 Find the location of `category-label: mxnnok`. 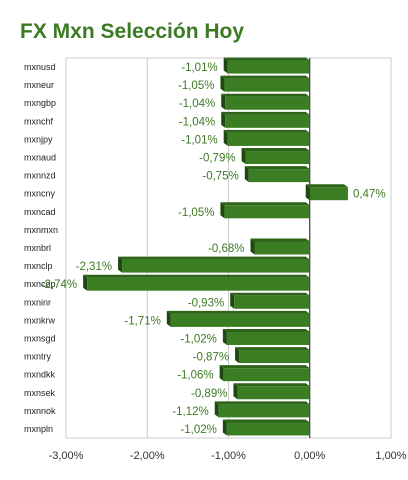

category-label: mxnnok is located at coordinates (40, 411).